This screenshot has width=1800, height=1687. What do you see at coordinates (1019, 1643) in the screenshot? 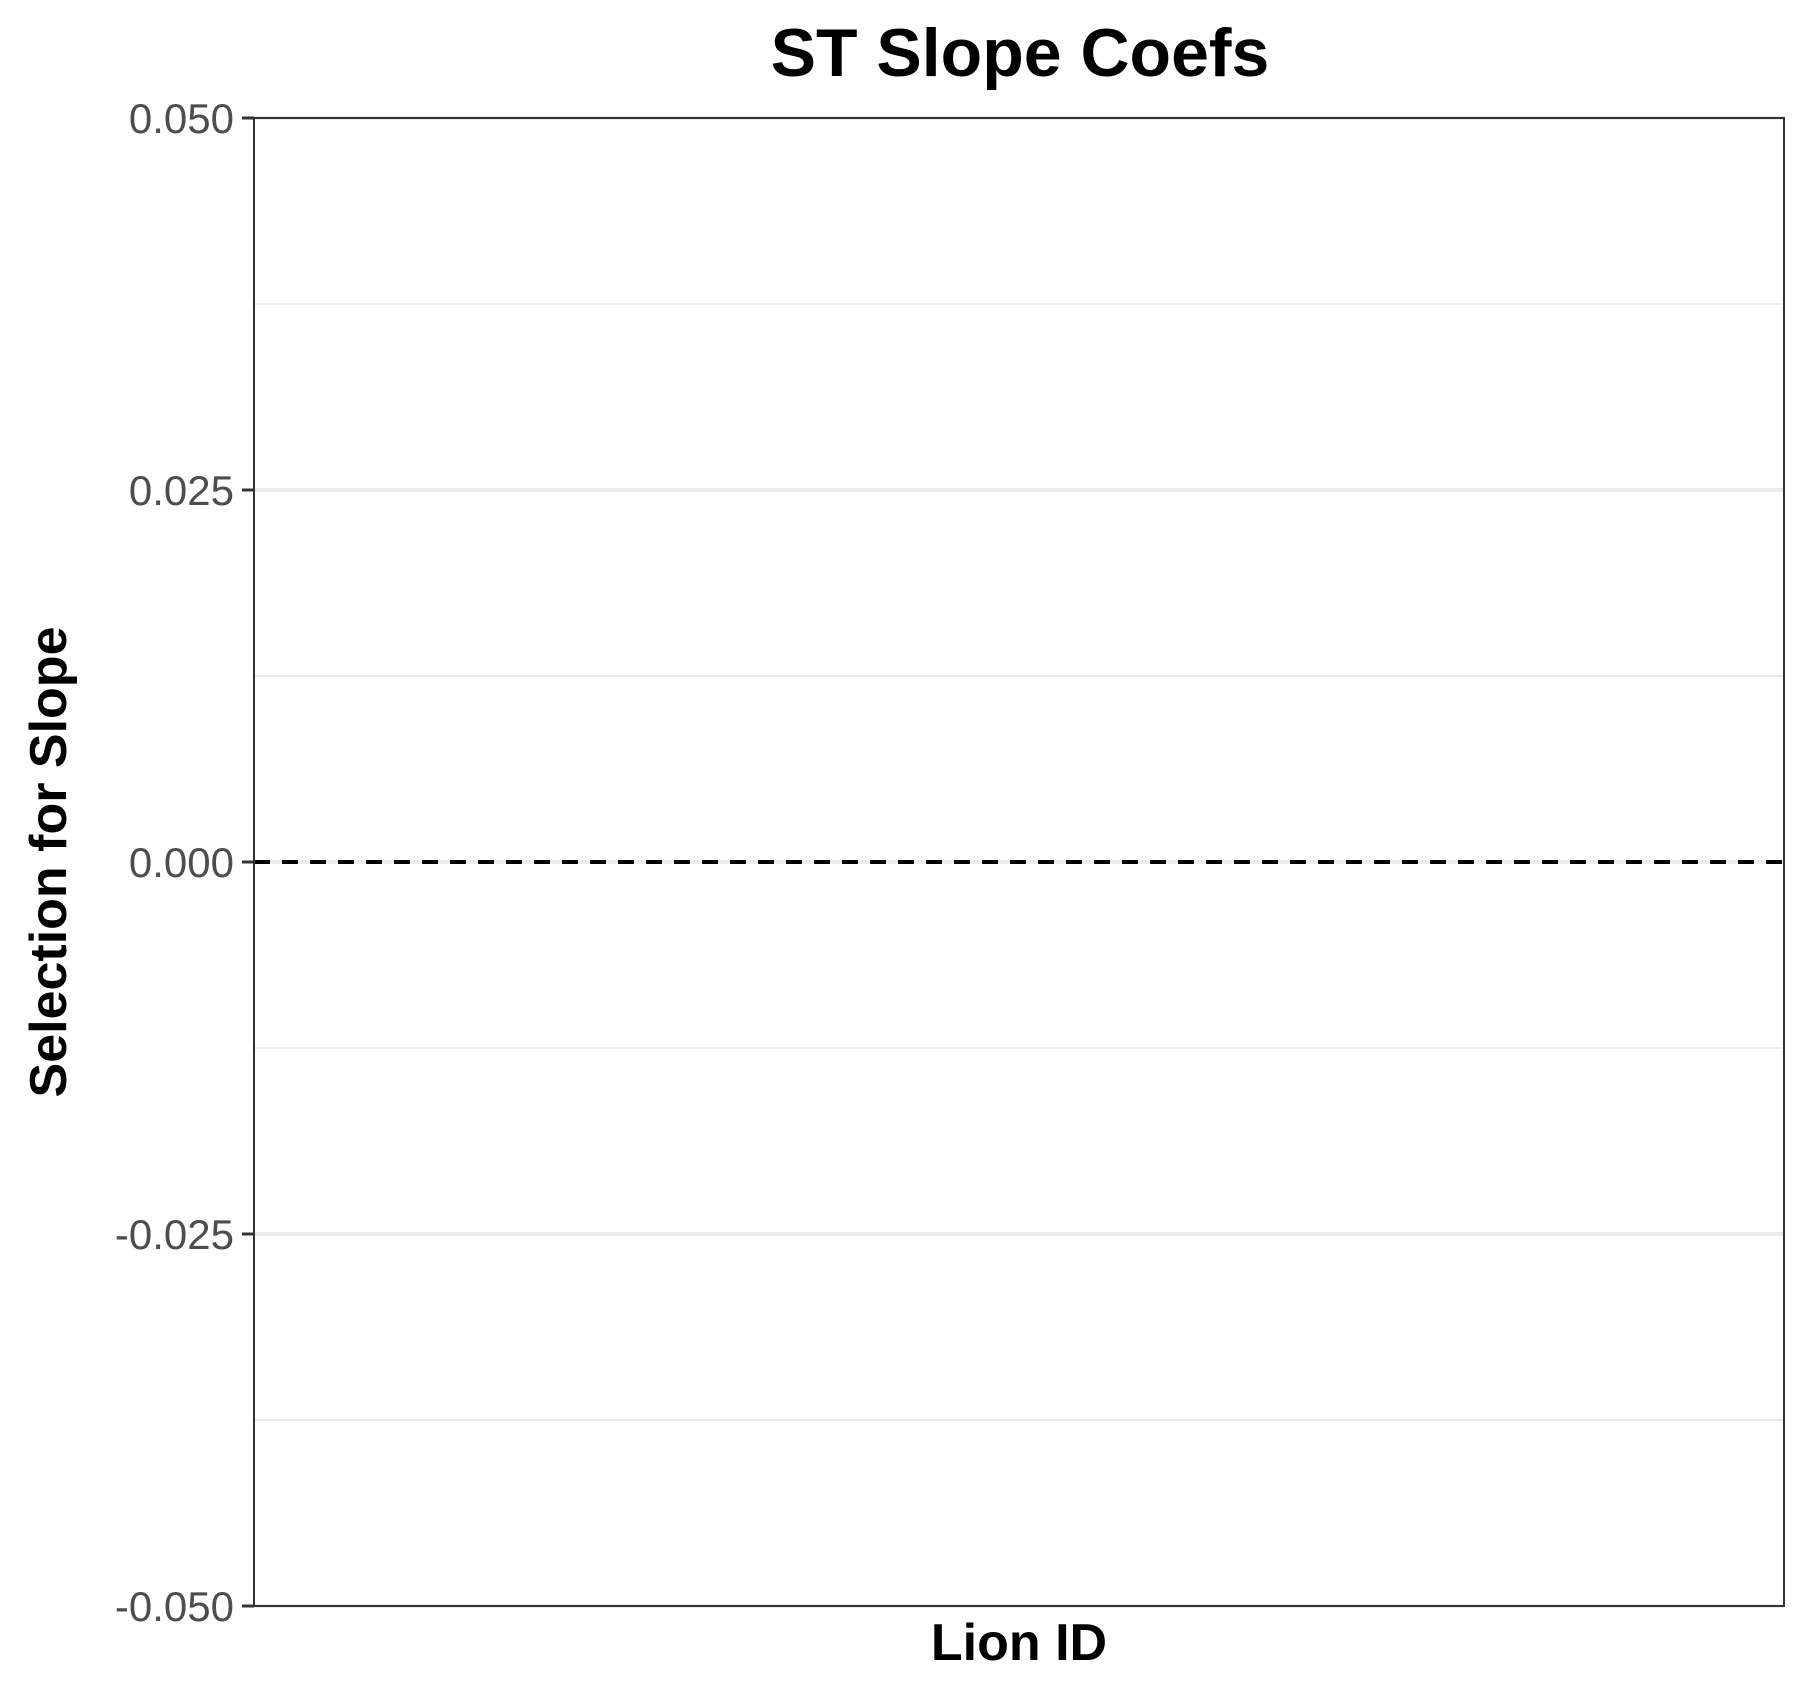
I see `x-axis-title: Lion ID` at bounding box center [1019, 1643].